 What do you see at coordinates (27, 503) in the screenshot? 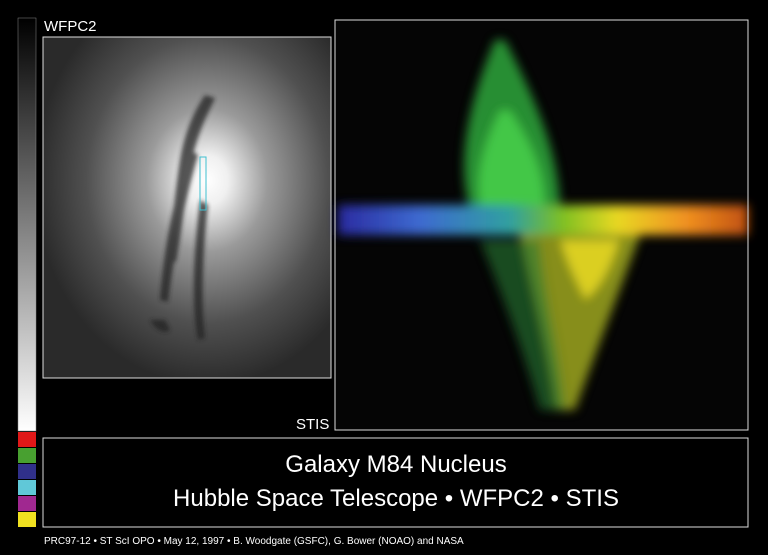
I see `swatch-magenta` at bounding box center [27, 503].